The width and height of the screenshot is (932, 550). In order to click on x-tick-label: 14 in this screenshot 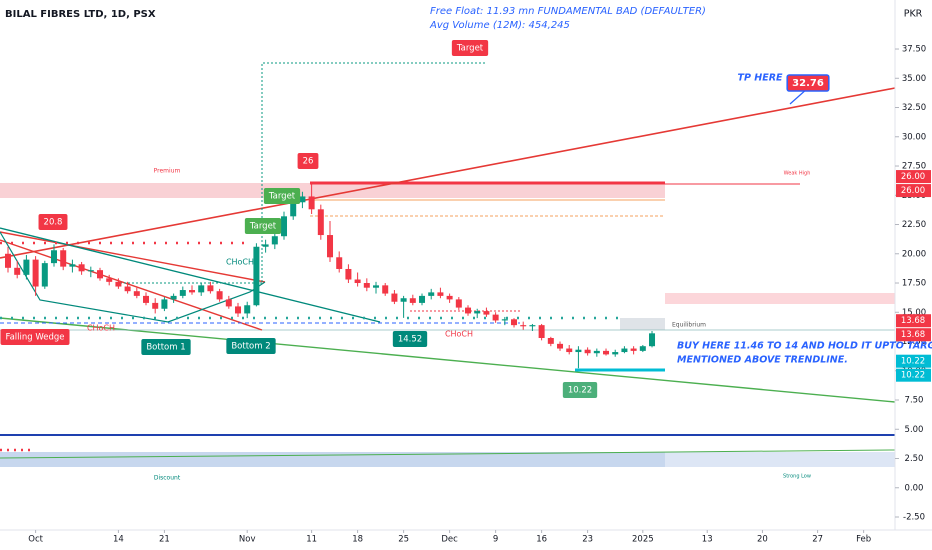, I will do `click(118, 540)`.